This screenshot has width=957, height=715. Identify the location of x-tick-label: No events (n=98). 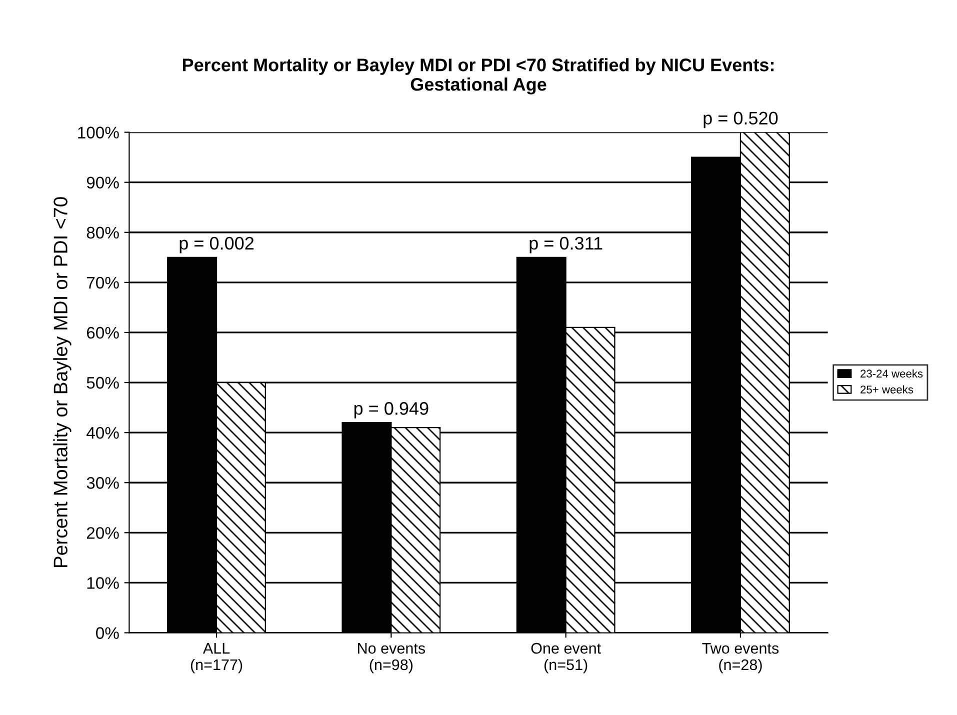
(392, 658).